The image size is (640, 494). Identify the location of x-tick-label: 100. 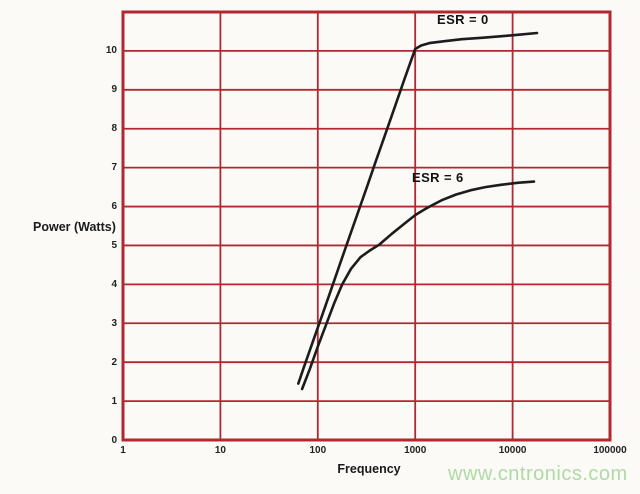
(318, 450).